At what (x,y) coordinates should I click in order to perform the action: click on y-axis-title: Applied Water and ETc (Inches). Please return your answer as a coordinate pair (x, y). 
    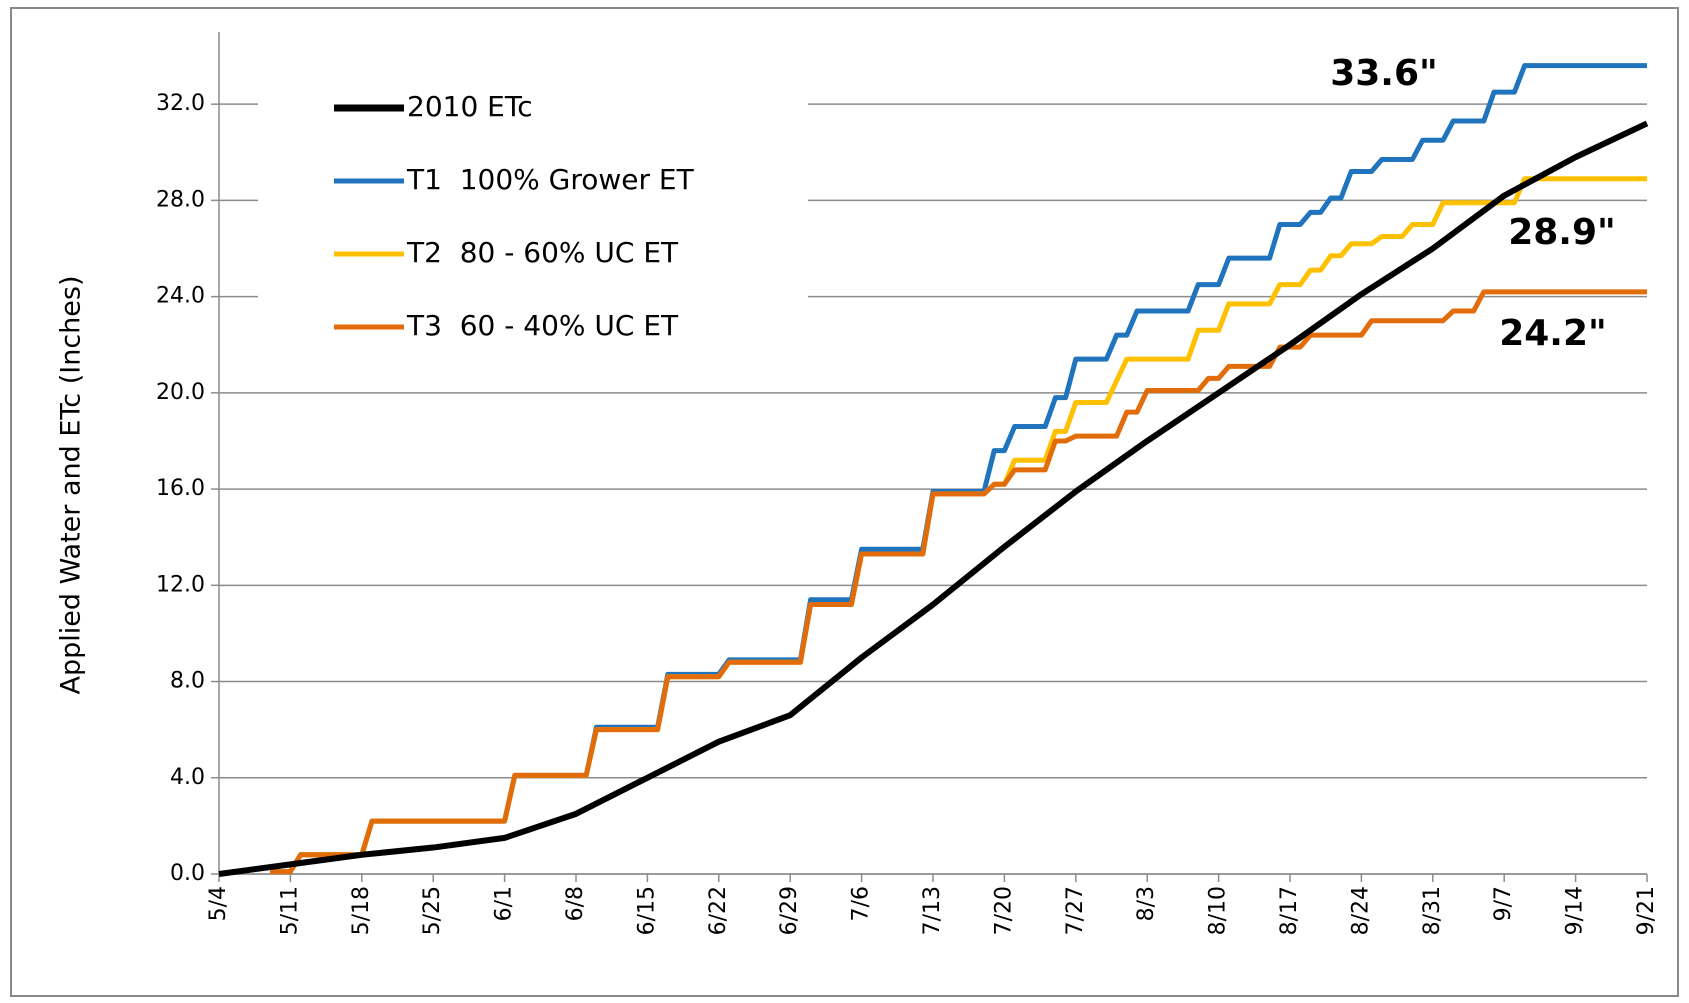
    Looking at the image, I should click on (71, 484).